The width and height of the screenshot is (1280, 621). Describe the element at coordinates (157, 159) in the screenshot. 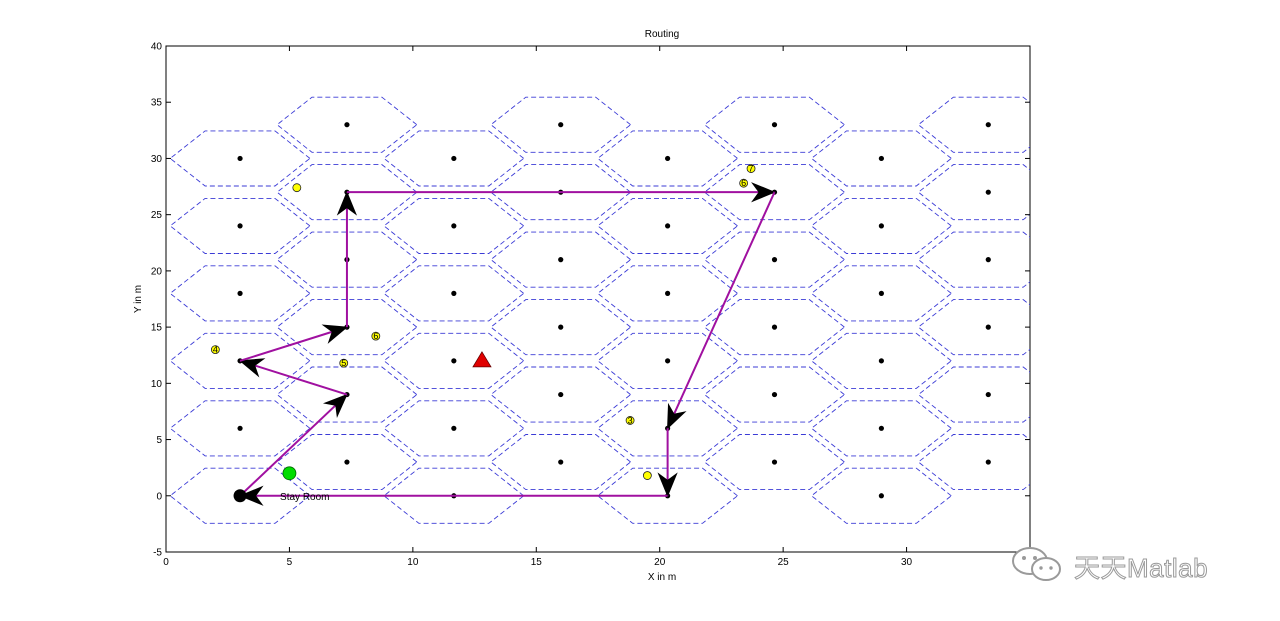

I see `y-tick-label: 30` at that location.